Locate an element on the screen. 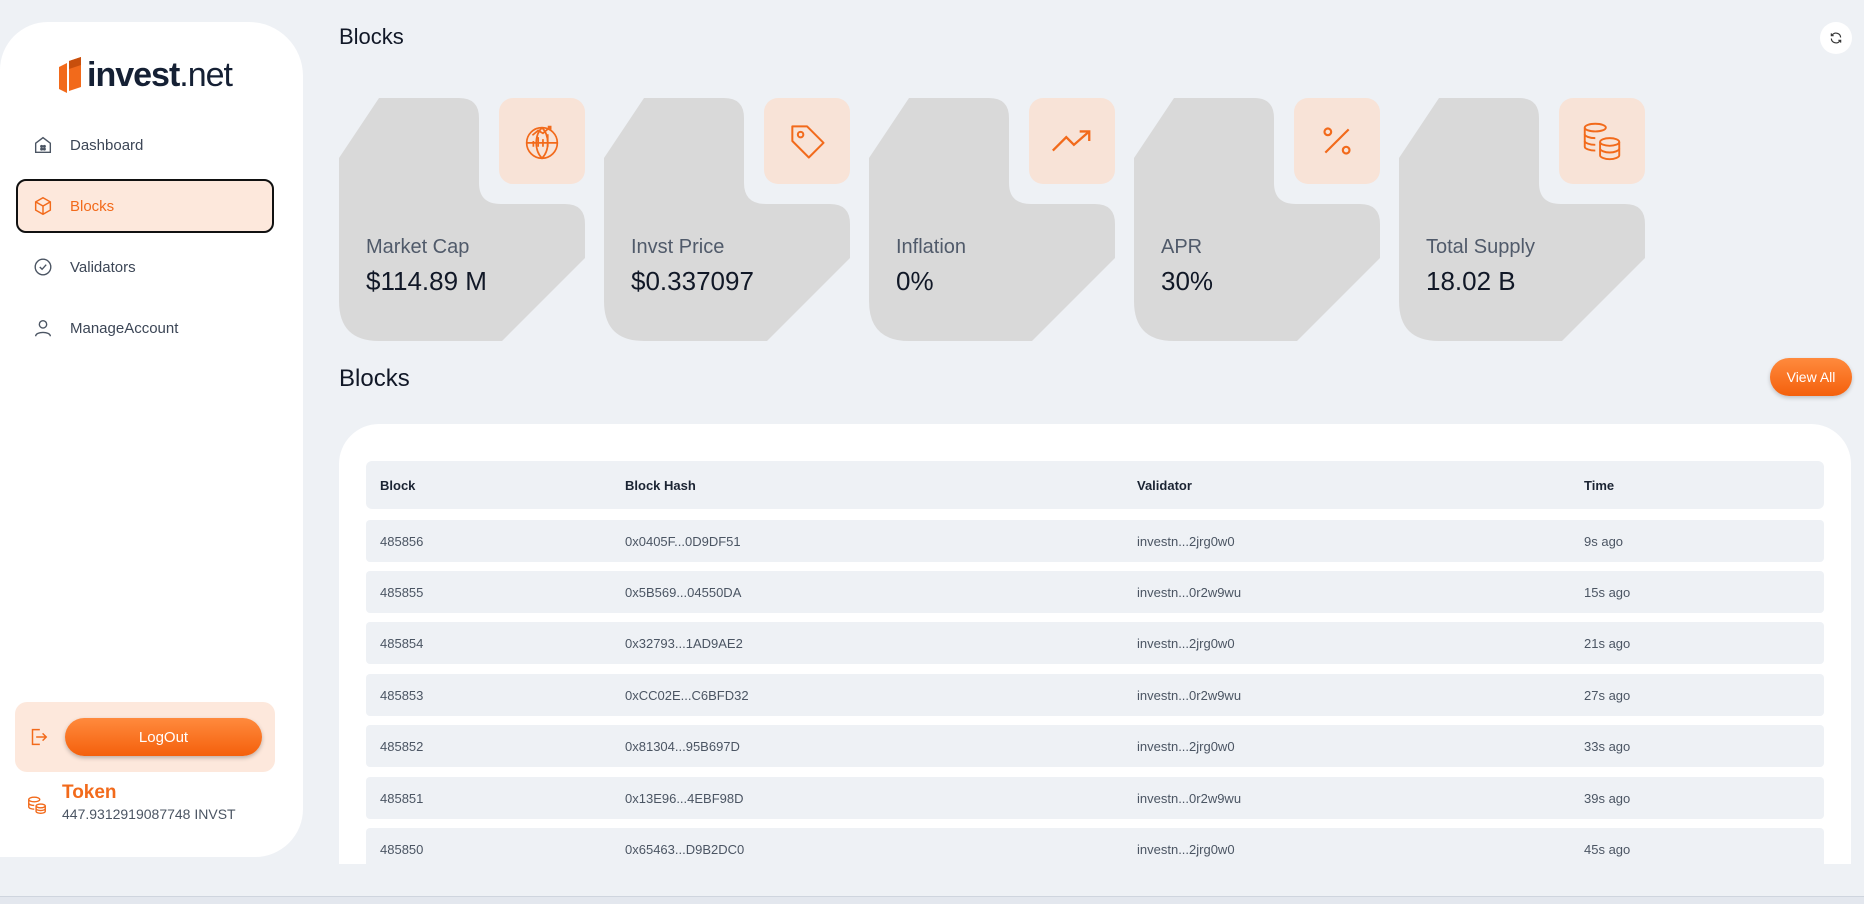 The image size is (1864, 904). block-hash: 0x32793...1AD9AE2 is located at coordinates (684, 643).